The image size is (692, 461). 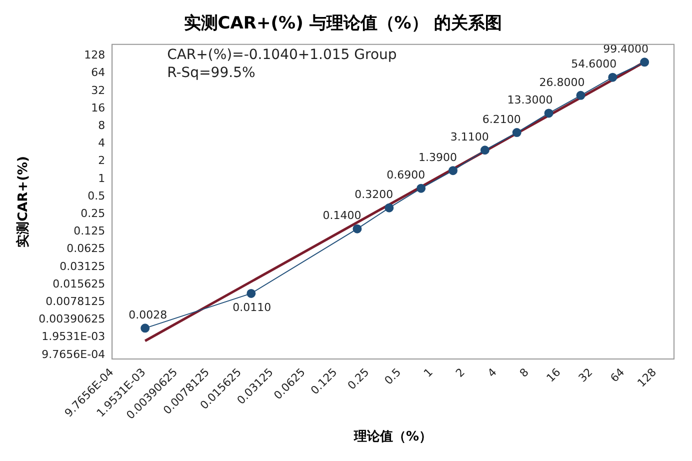 I want to click on data-label: 1.3900, so click(x=438, y=157).